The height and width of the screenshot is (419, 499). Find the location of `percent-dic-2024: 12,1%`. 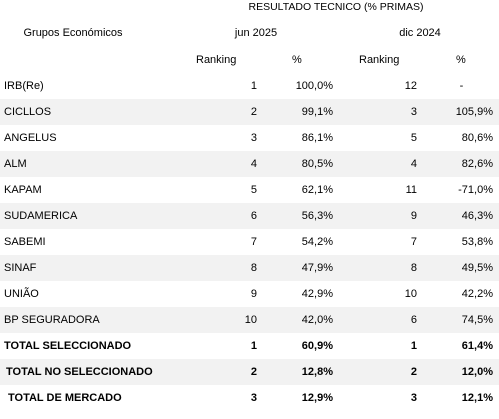

percent-dic-2024: 12,1% is located at coordinates (477, 398).